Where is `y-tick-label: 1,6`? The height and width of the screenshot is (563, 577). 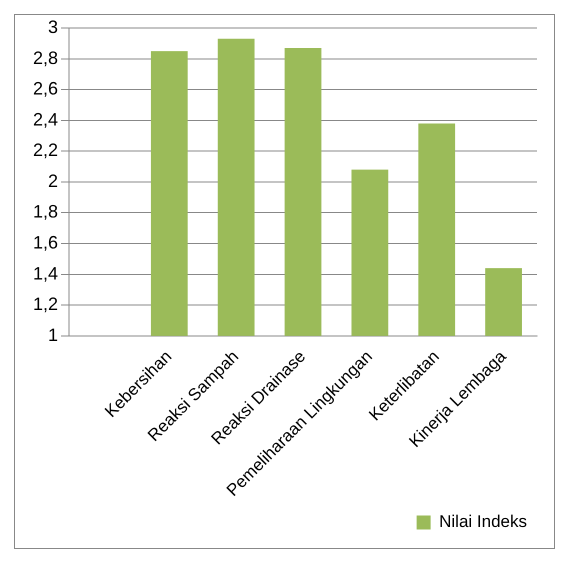
y-tick-label: 1,6 is located at coordinates (45, 242).